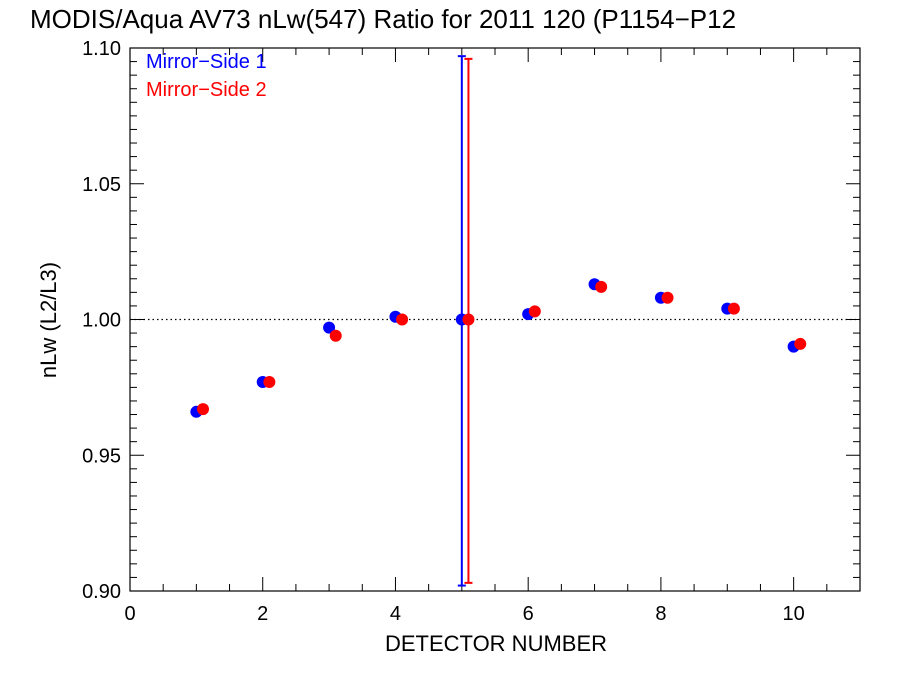 Image resolution: width=900 pixels, height=675 pixels. Describe the element at coordinates (101, 456) in the screenshot. I see `y-tick-label: 0.95` at that location.